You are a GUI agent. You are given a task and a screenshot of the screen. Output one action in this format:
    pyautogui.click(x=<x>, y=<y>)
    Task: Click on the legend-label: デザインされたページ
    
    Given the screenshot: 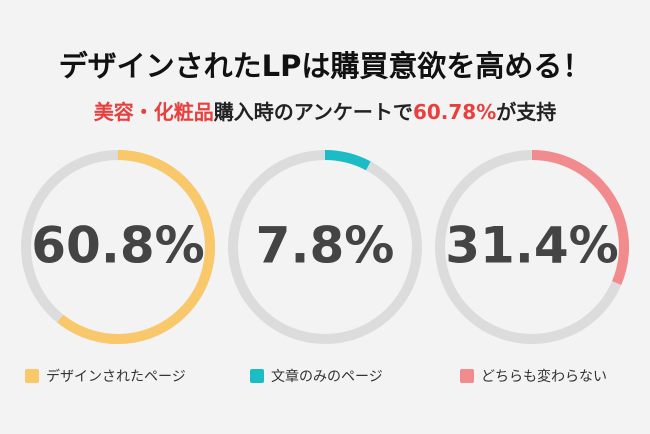 What is the action you would take?
    pyautogui.click(x=116, y=376)
    